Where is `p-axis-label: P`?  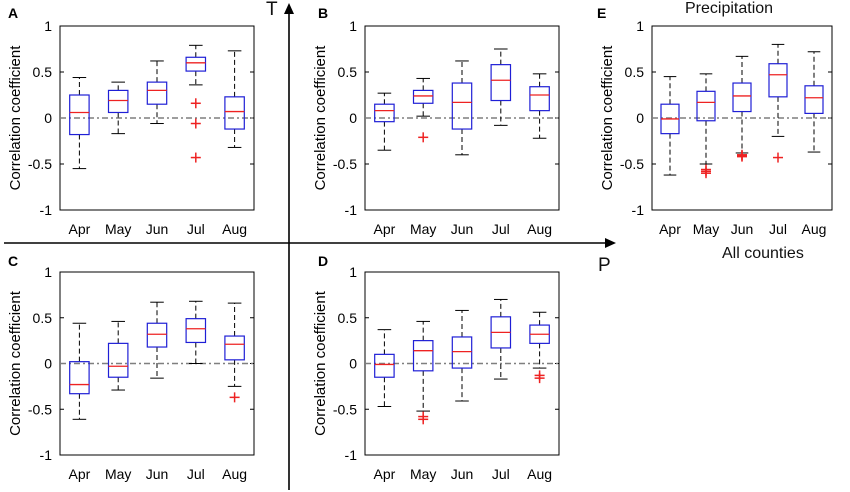 p-axis-label: P is located at coordinates (604, 265).